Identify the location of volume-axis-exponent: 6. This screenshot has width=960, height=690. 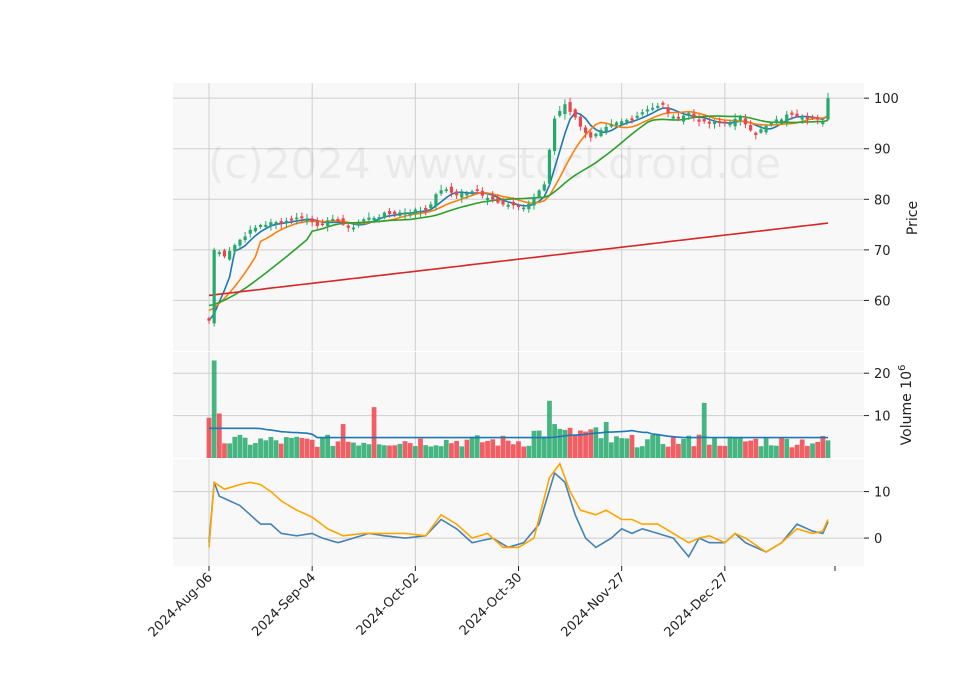
(902, 368).